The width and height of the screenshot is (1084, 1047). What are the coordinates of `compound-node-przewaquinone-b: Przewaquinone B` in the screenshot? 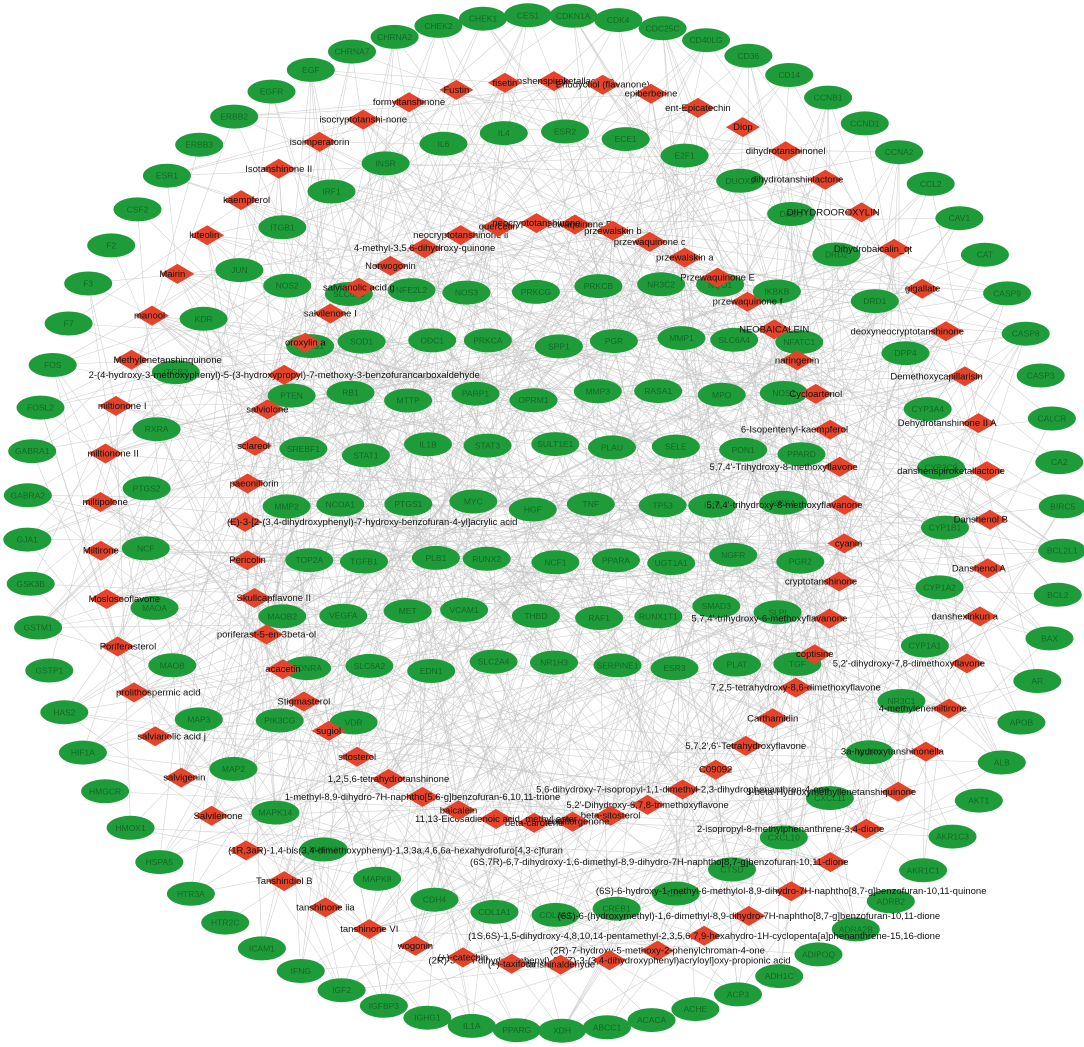 It's located at (575, 224).